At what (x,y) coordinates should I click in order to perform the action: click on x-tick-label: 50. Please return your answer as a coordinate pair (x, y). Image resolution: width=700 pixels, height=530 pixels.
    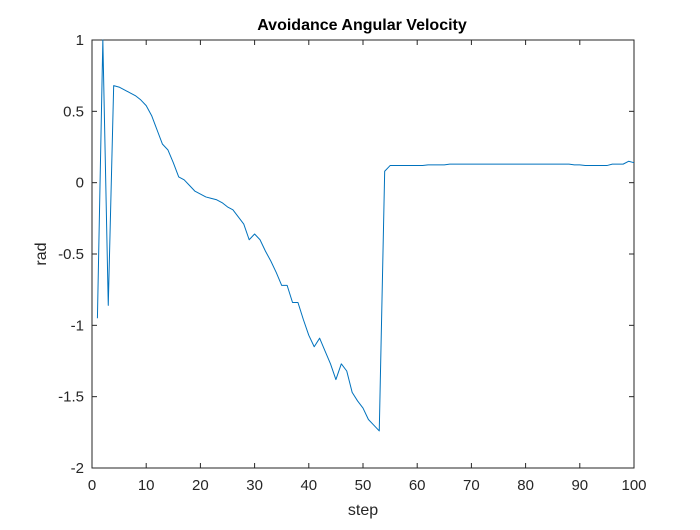
    Looking at the image, I should click on (363, 485).